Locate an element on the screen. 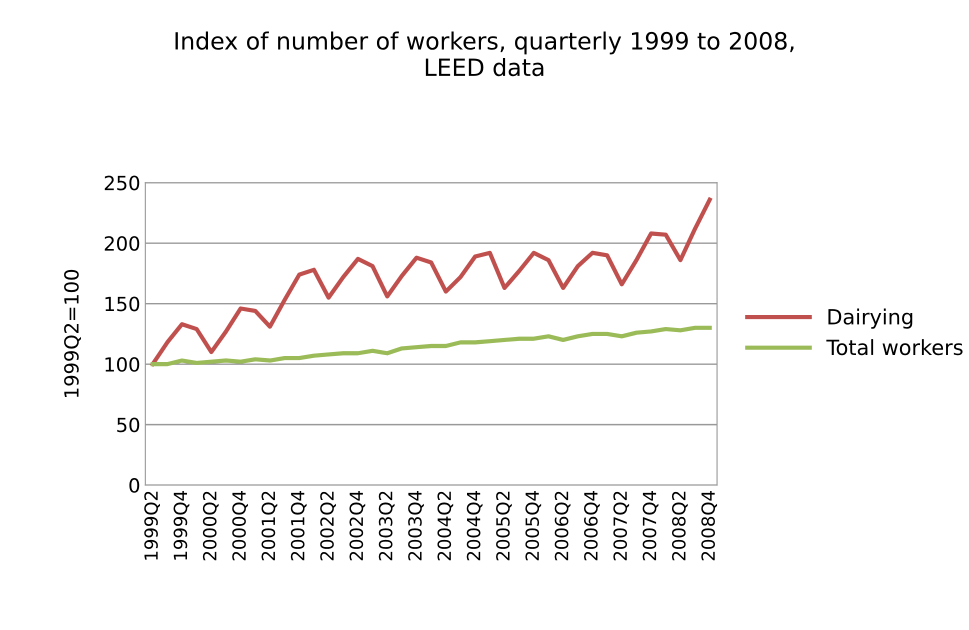 The image size is (969, 630). y-tick-label: 250 is located at coordinates (122, 183).